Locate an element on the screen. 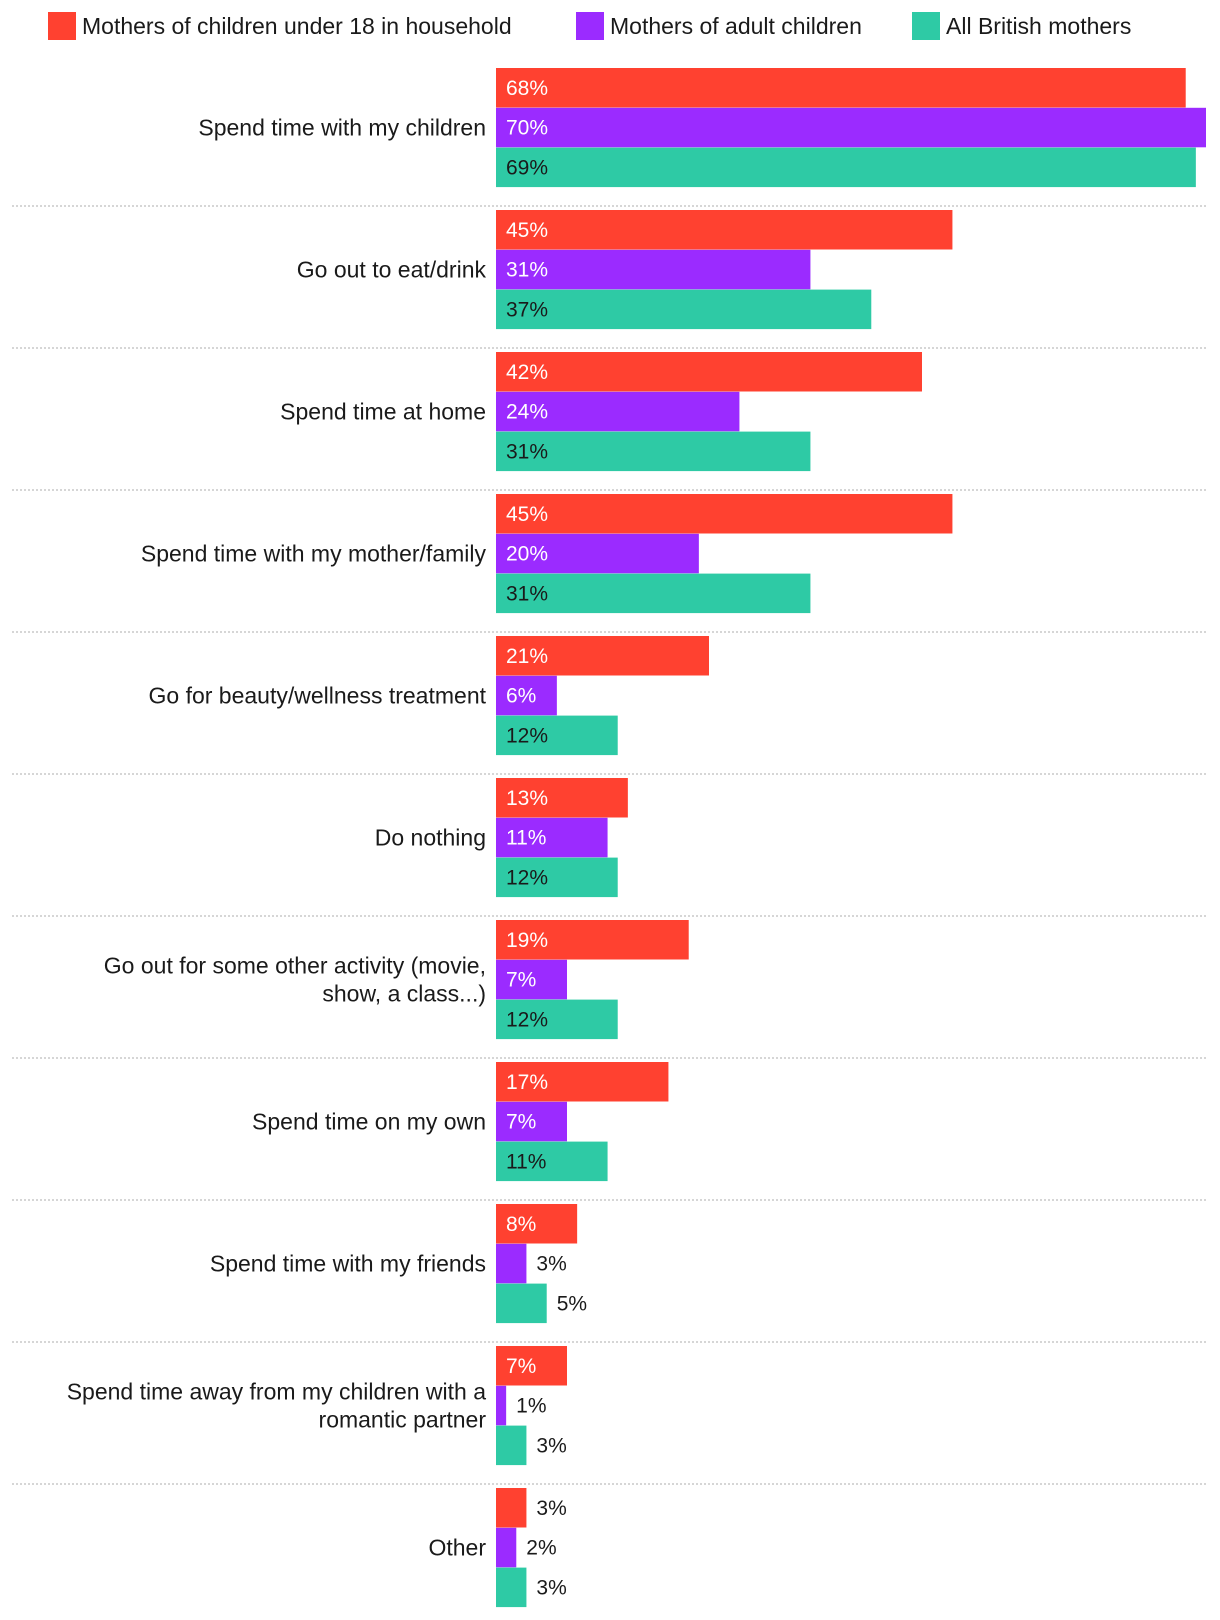 This screenshot has height=1620, width=1220. category-label: romantic partner is located at coordinates (403, 1419).